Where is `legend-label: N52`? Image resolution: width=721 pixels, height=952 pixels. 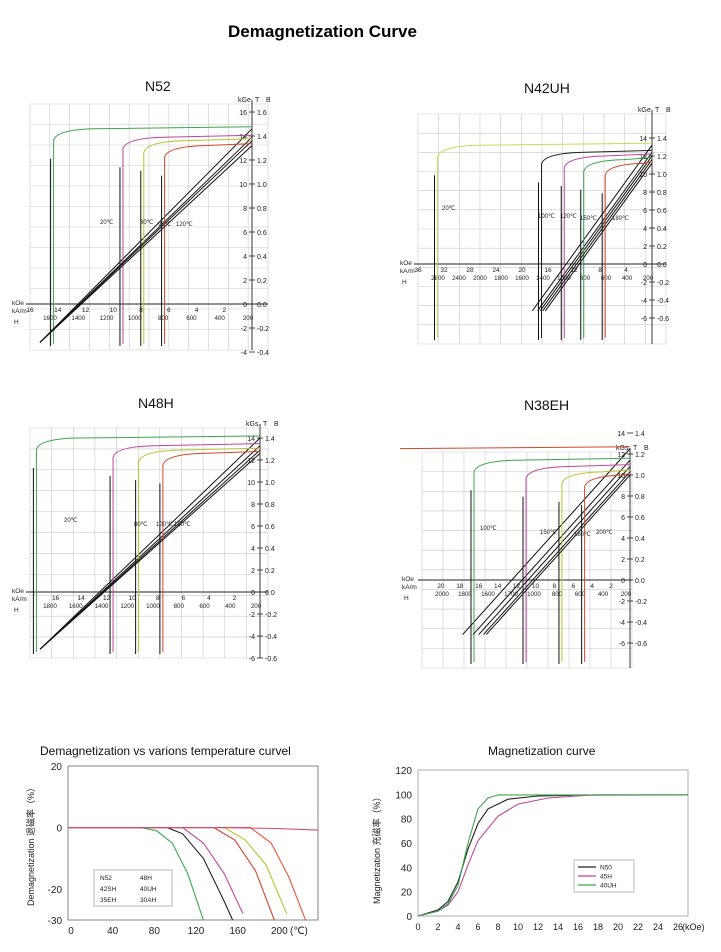
legend-label: N52 is located at coordinates (106, 878).